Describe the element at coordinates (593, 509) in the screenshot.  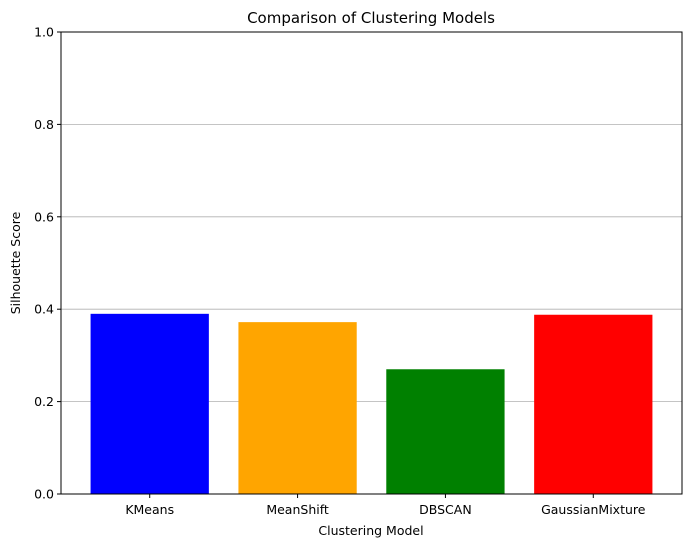
I see `x-tick-label: GaussianMixture` at that location.